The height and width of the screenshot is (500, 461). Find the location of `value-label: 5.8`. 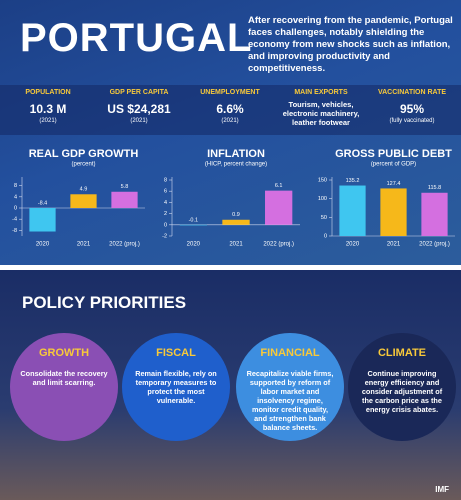

value-label: 5.8 is located at coordinates (125, 187).